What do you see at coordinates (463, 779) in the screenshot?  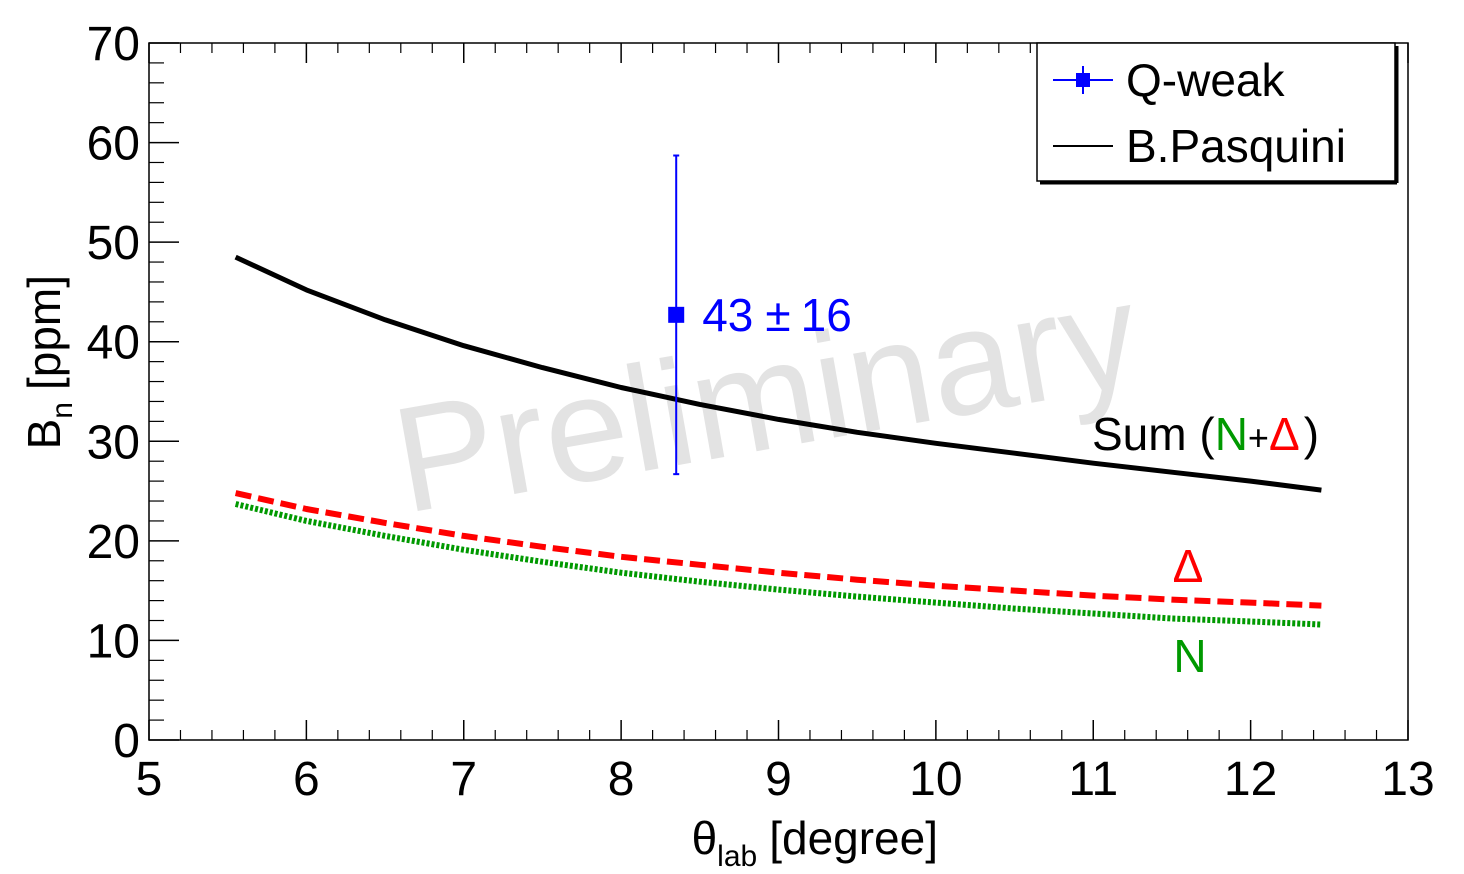 I see `x-tick-label: 7` at bounding box center [463, 779].